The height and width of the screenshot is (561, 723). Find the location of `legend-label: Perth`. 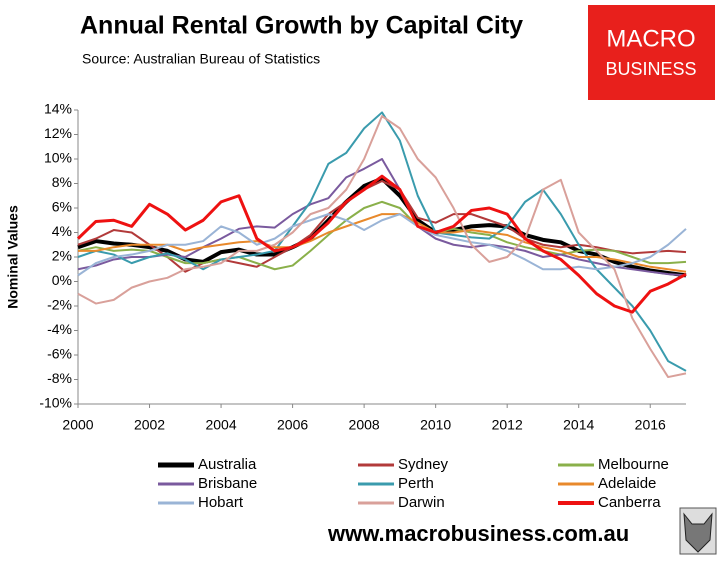

legend-label: Perth is located at coordinates (416, 483).